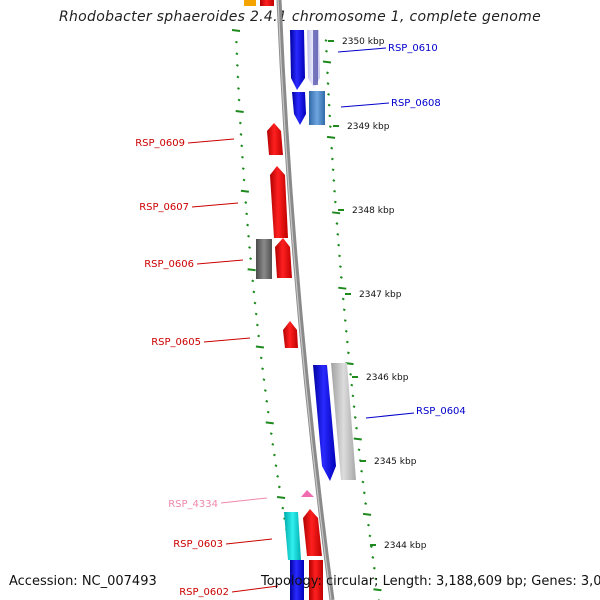  What do you see at coordinates (405, 546) in the screenshot?
I see `scale-label: 2344 kbp` at bounding box center [405, 546].